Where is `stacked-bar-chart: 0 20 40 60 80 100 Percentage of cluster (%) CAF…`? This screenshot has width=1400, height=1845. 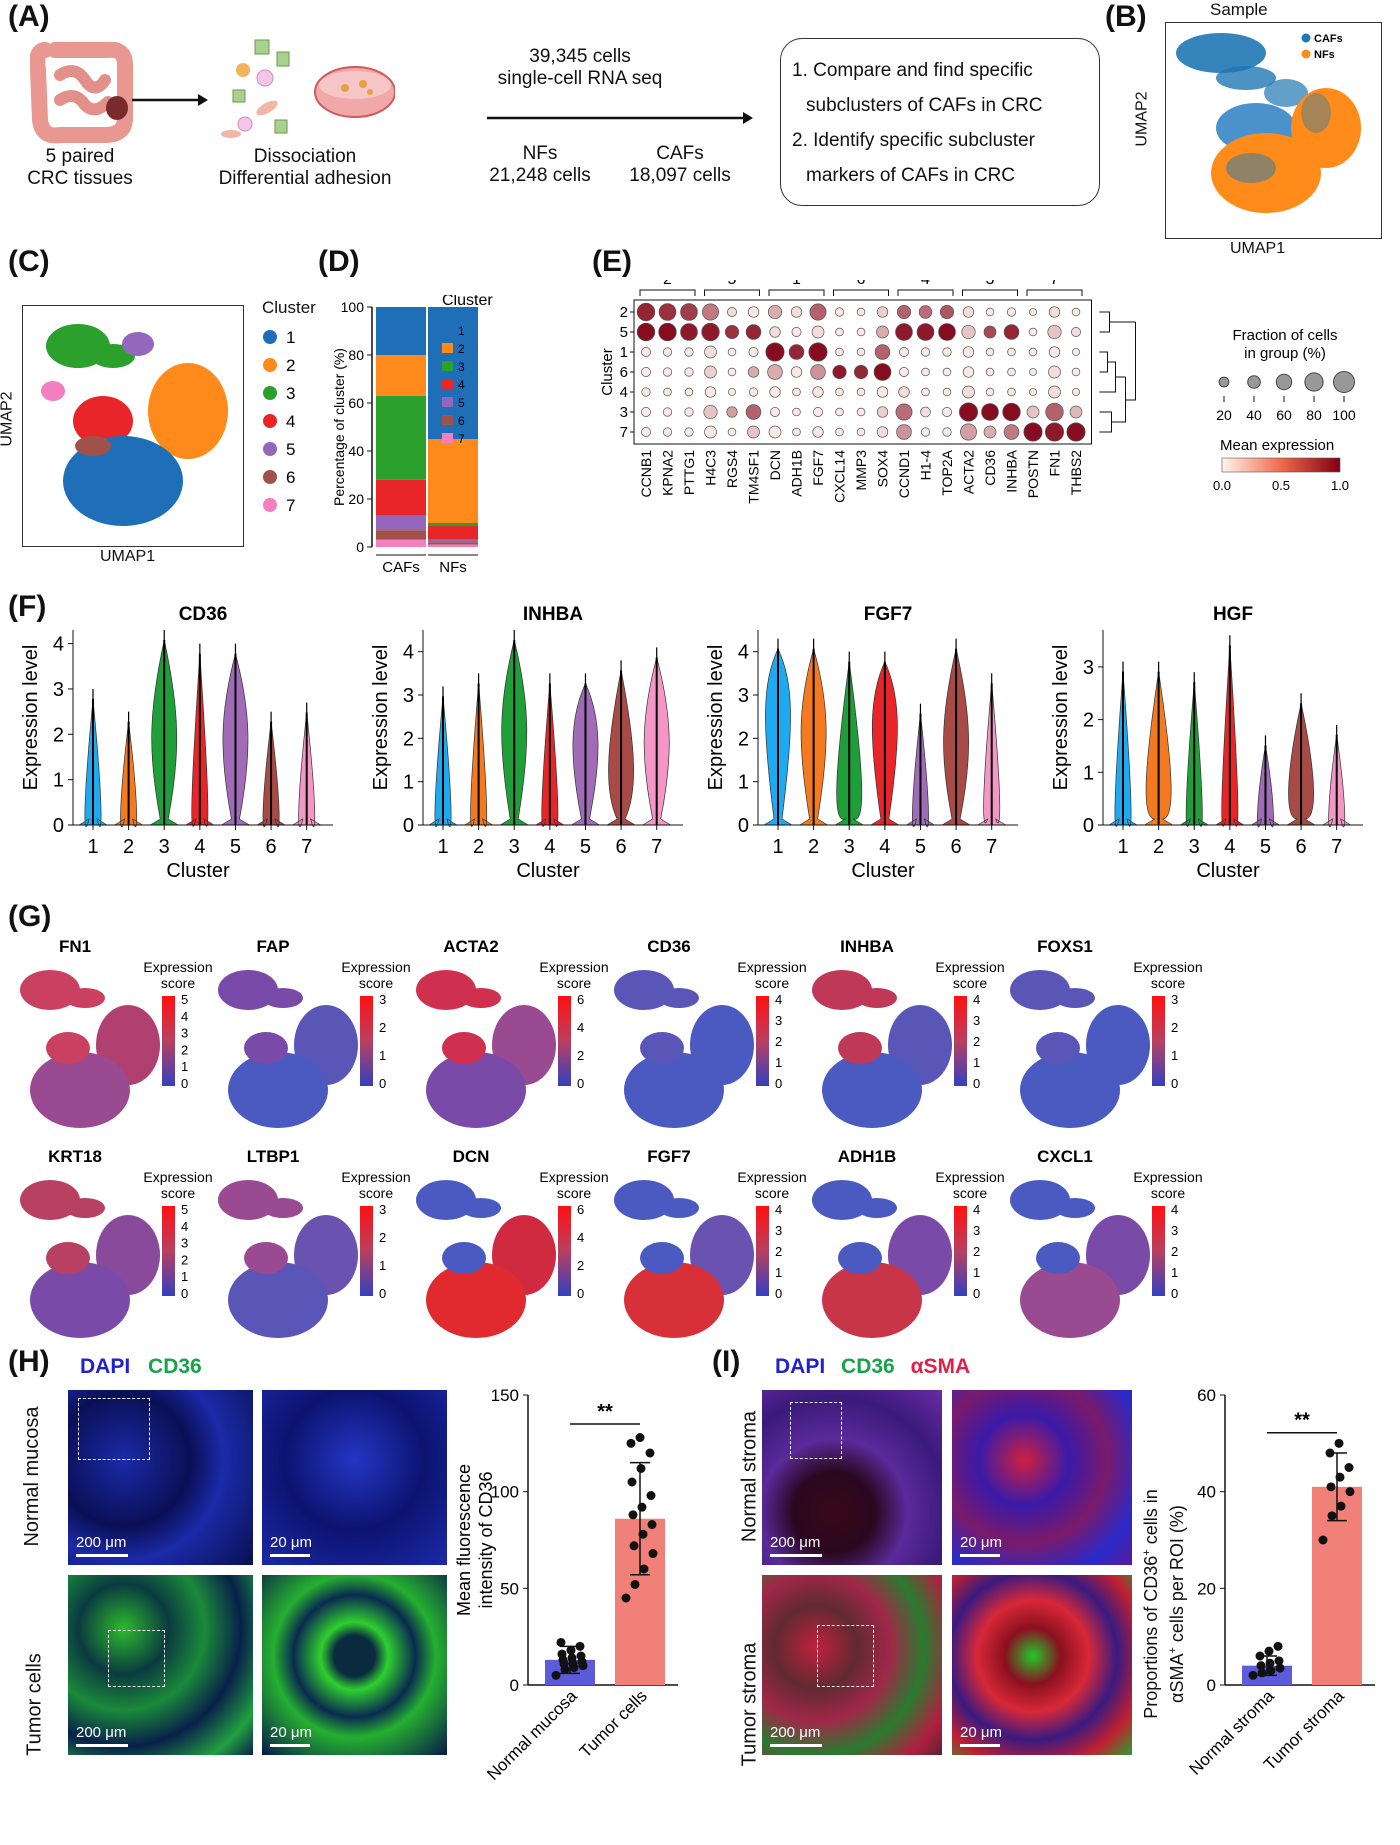
stacked-bar-chart: 0 20 40 60 80 100 Percentage of cluster (%) CAF… is located at coordinates (412, 435).